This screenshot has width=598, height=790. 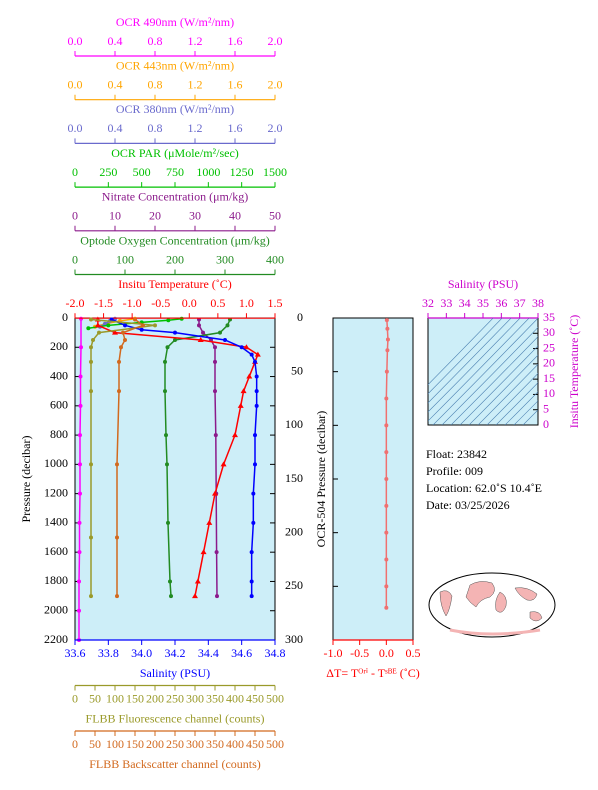 What do you see at coordinates (538, 303) in the screenshot?
I see `x-tick-label: 38` at bounding box center [538, 303].